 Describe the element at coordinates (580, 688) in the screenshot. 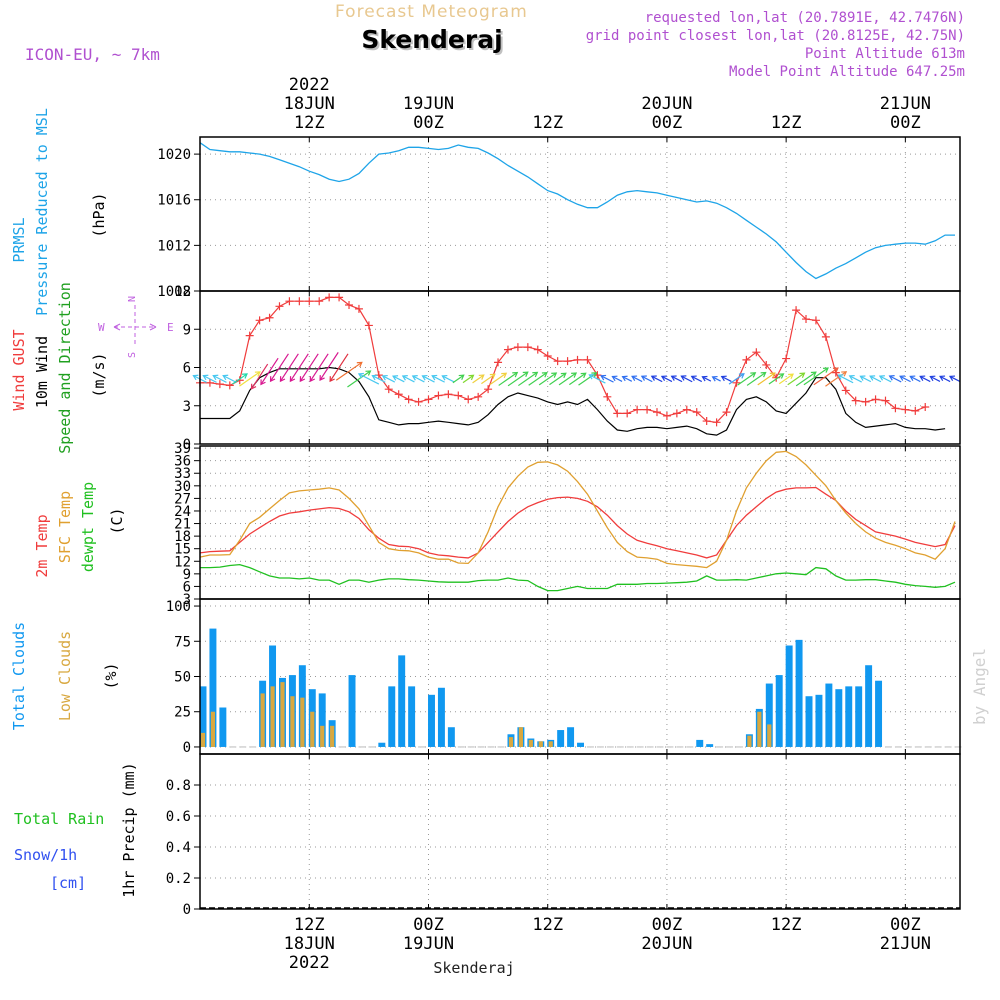

I see `cloud-bars` at that location.